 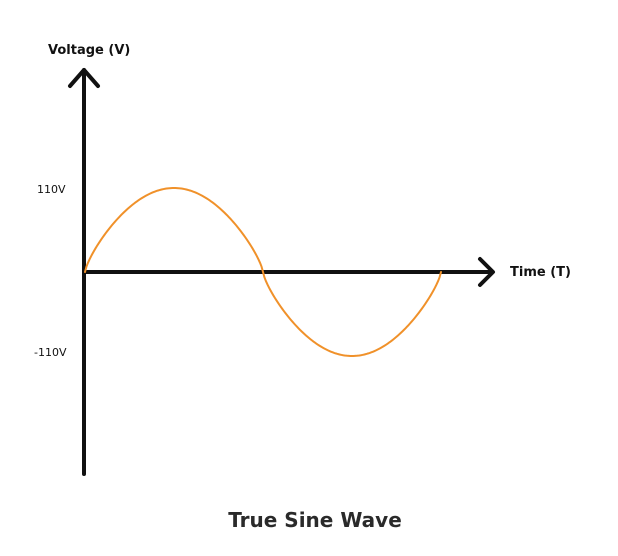 I want to click on x-axis-arrow-icon, so click(x=486, y=272).